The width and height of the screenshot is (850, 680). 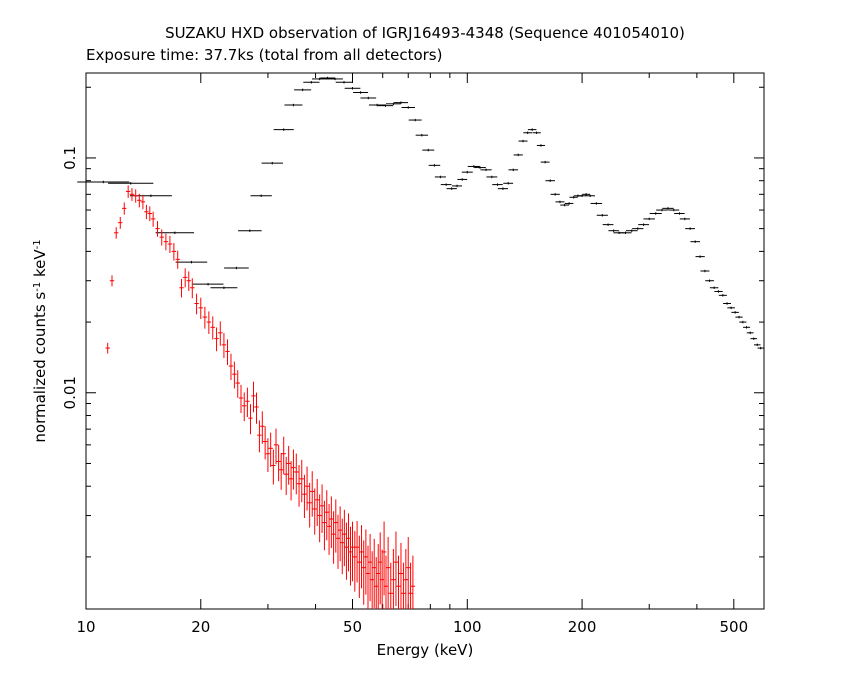 I want to click on y-tick-labels: 0.1 0.01, so click(x=70, y=277).